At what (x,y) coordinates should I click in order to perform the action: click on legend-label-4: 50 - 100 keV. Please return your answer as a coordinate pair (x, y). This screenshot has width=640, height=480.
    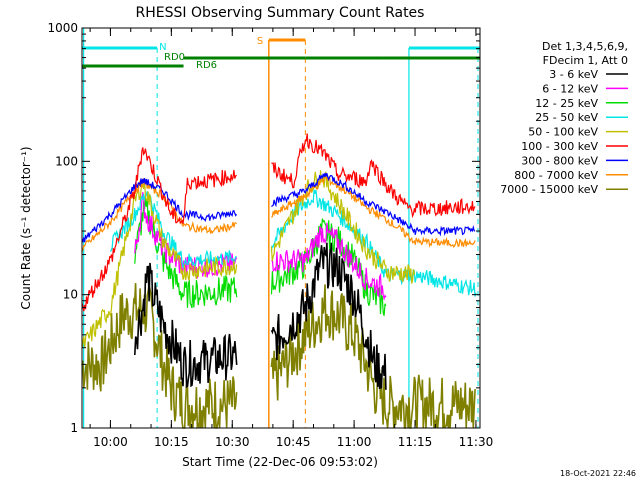
    Looking at the image, I should click on (563, 132).